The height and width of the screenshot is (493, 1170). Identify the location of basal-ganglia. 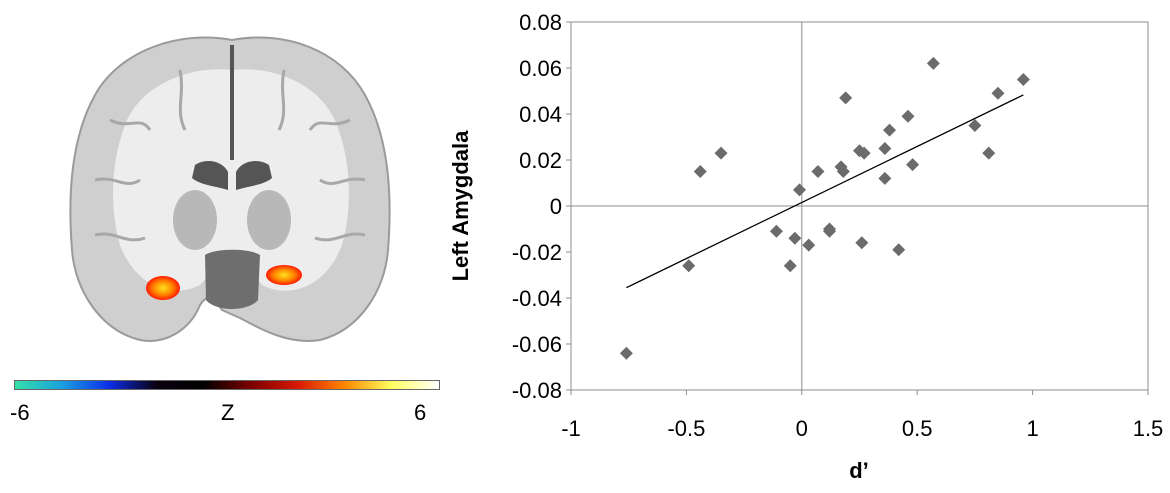
(232, 220).